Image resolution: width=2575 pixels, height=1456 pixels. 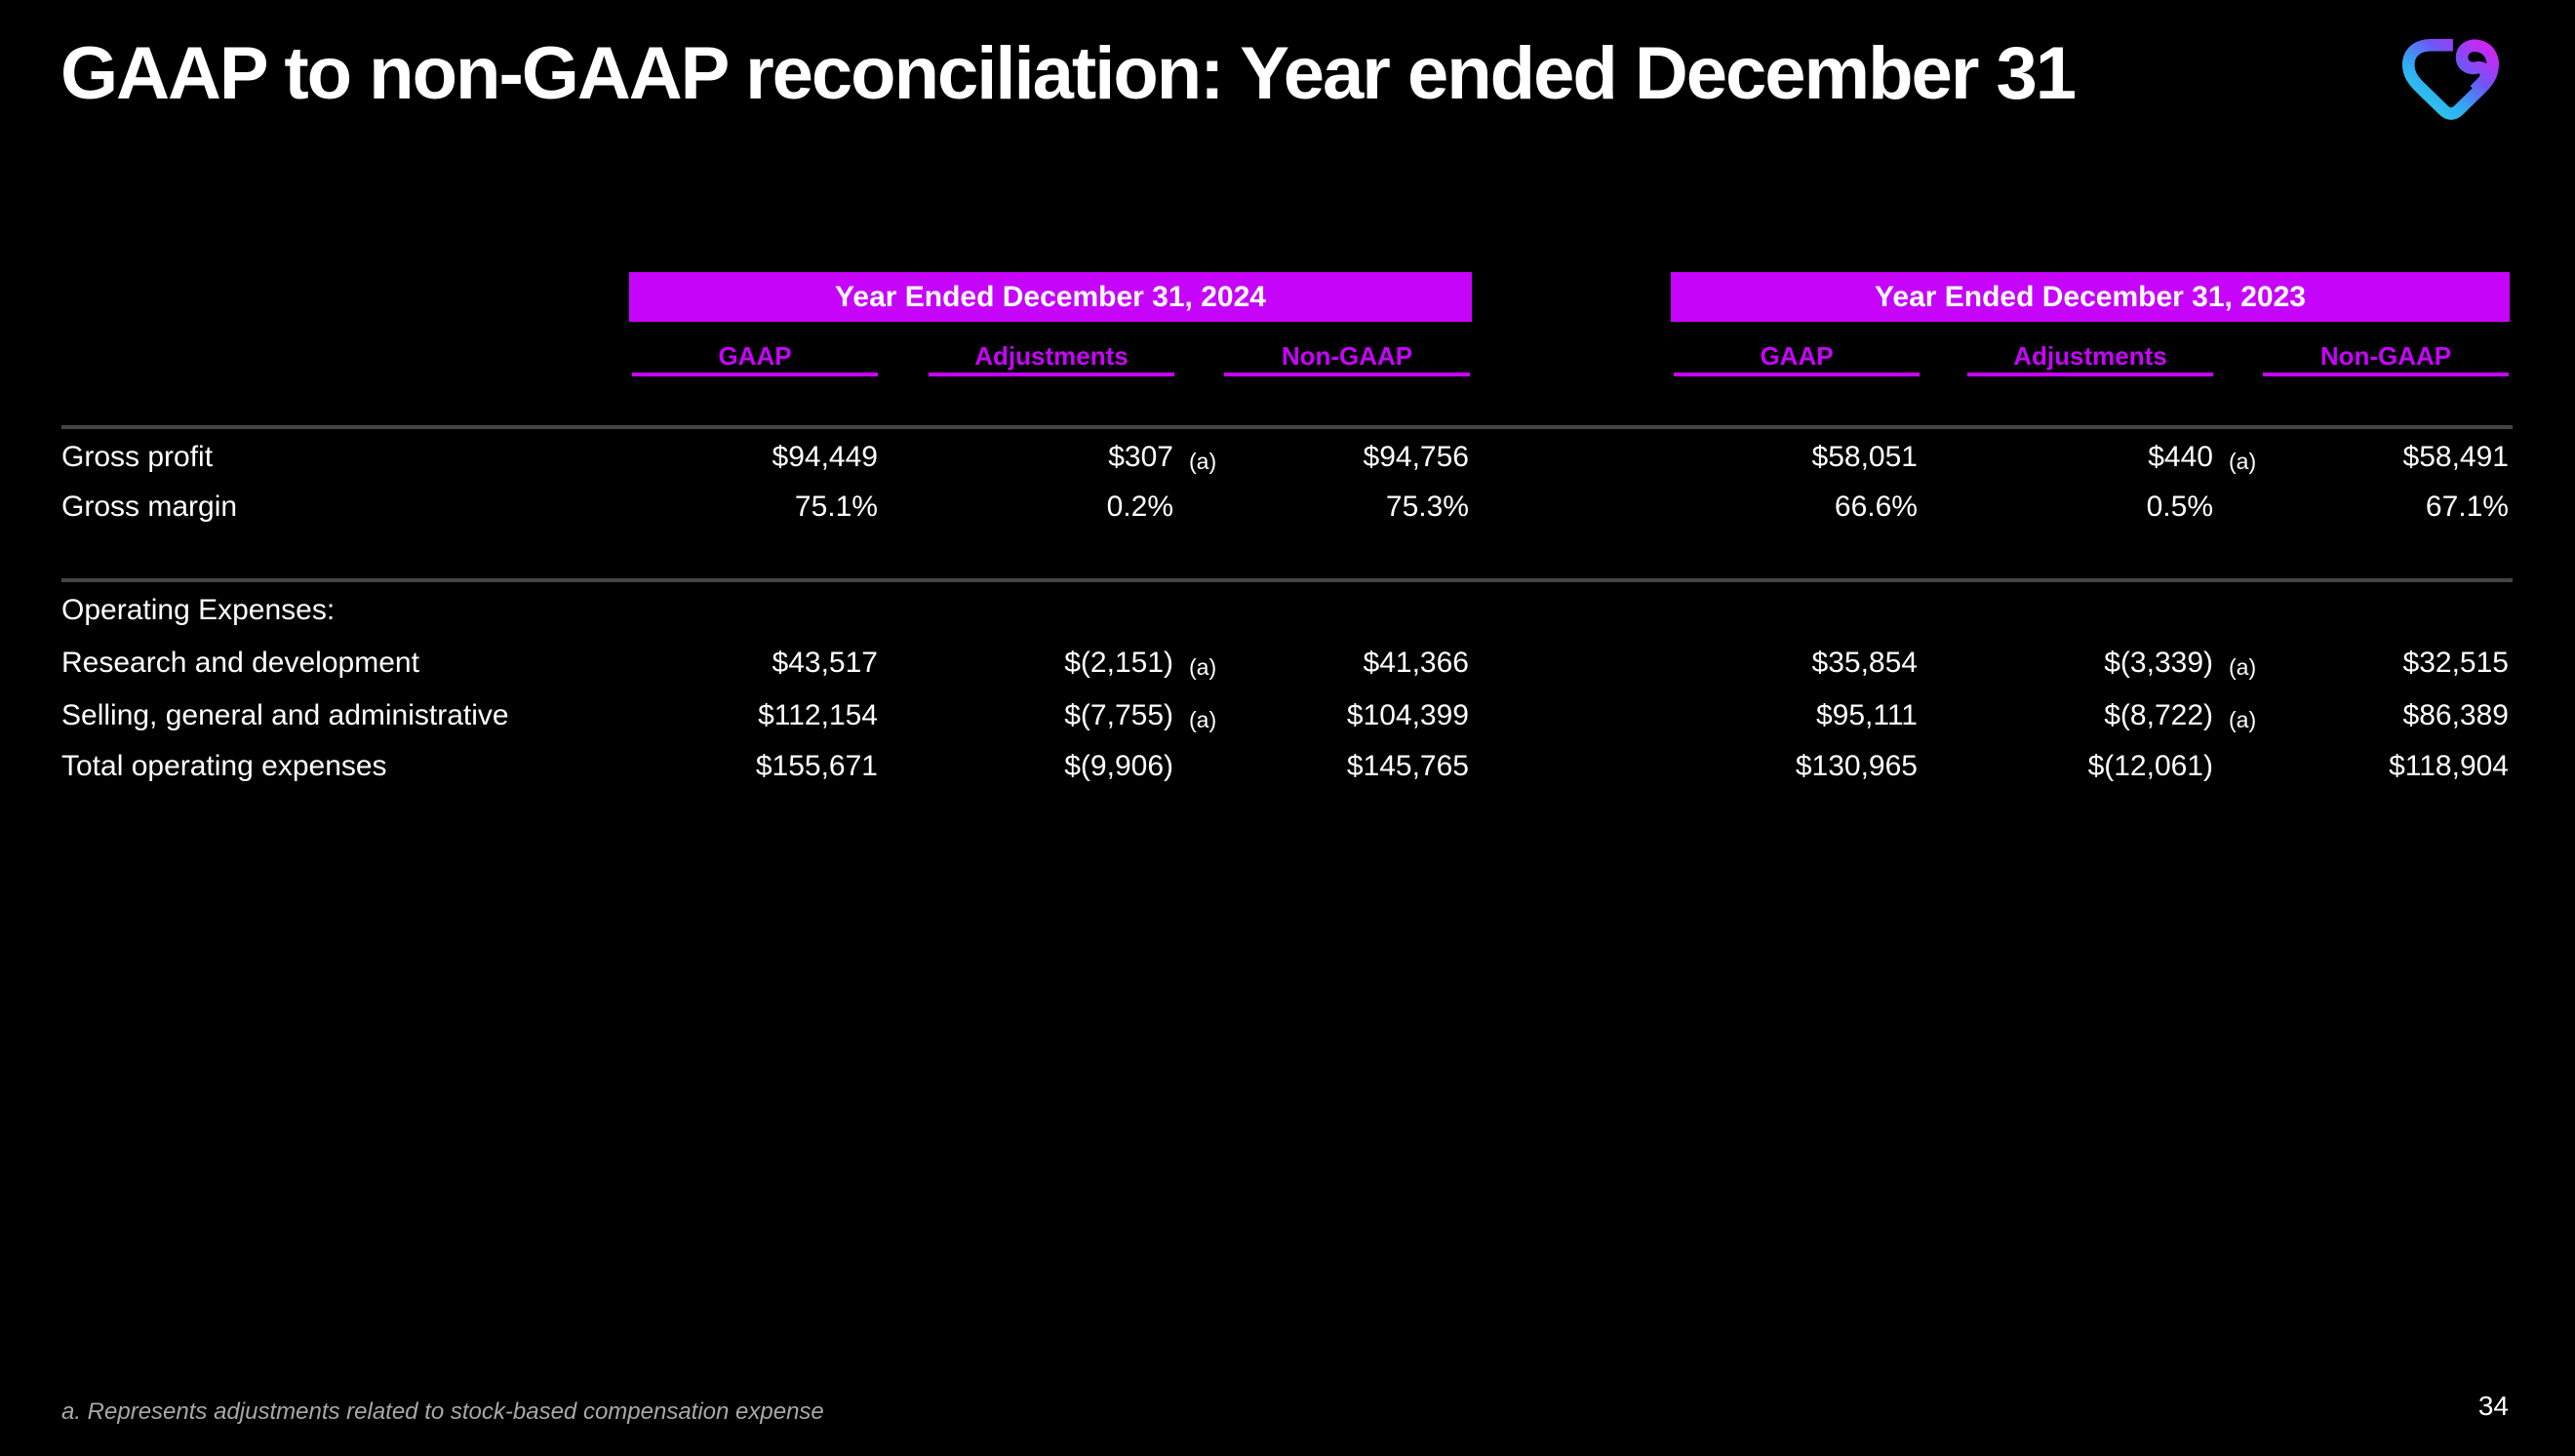 What do you see at coordinates (2467, 507) in the screenshot?
I see `cell-nongaap-2023: 67.1%` at bounding box center [2467, 507].